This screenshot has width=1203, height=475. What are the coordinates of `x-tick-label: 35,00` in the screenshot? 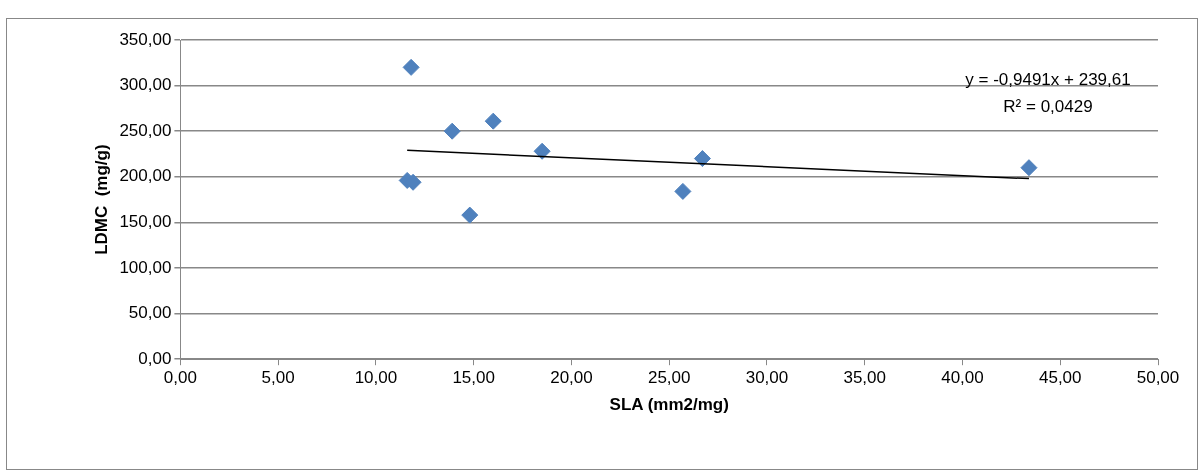 It's located at (864, 378).